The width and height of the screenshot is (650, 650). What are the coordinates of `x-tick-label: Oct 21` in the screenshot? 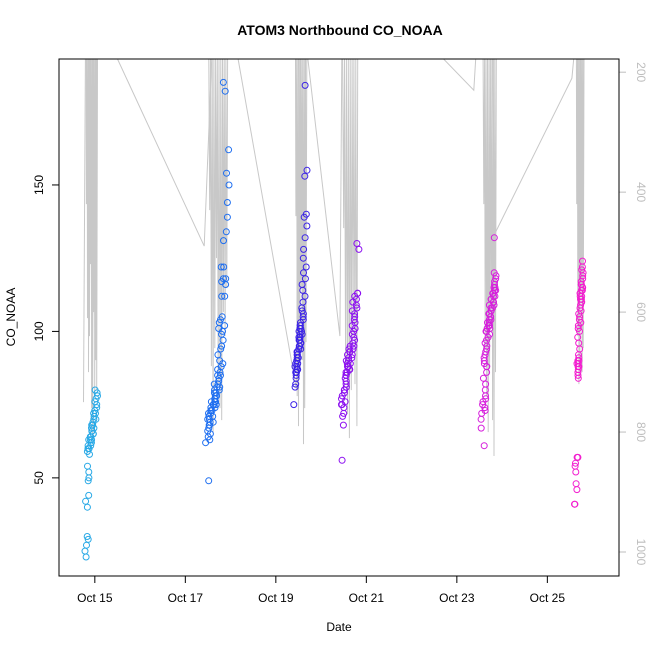 It's located at (367, 598).